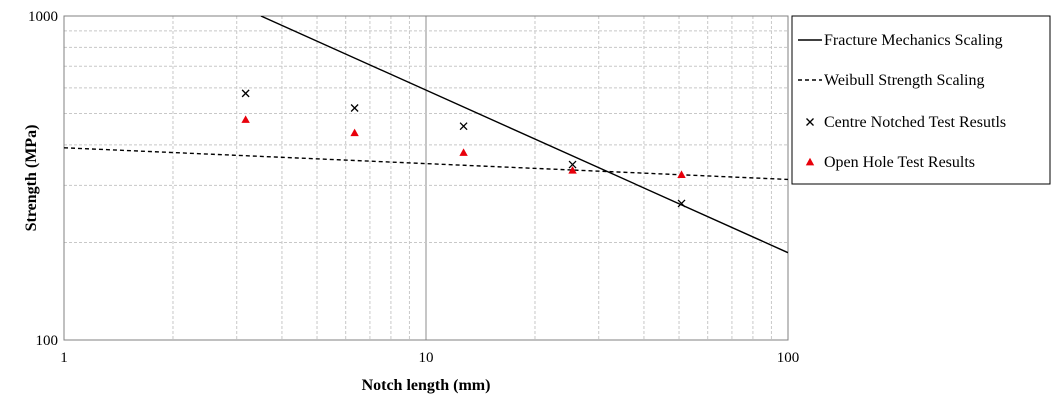 Image resolution: width=1052 pixels, height=400 pixels. I want to click on legend-label: Weibull Strength Scaling, so click(904, 80).